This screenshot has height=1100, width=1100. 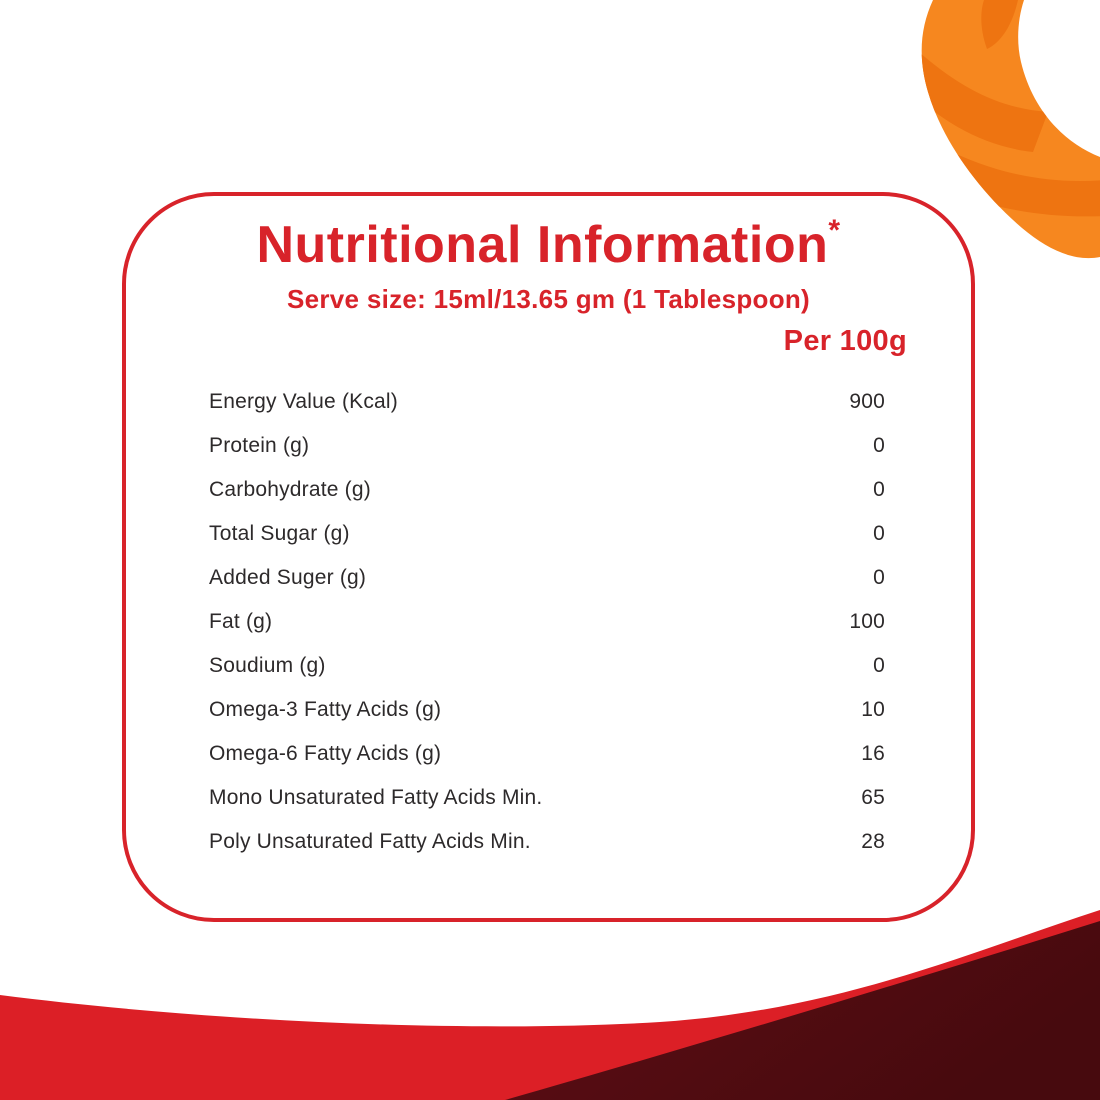 I want to click on table-row: Carbohydrate (g) 0, so click(x=547, y=490).